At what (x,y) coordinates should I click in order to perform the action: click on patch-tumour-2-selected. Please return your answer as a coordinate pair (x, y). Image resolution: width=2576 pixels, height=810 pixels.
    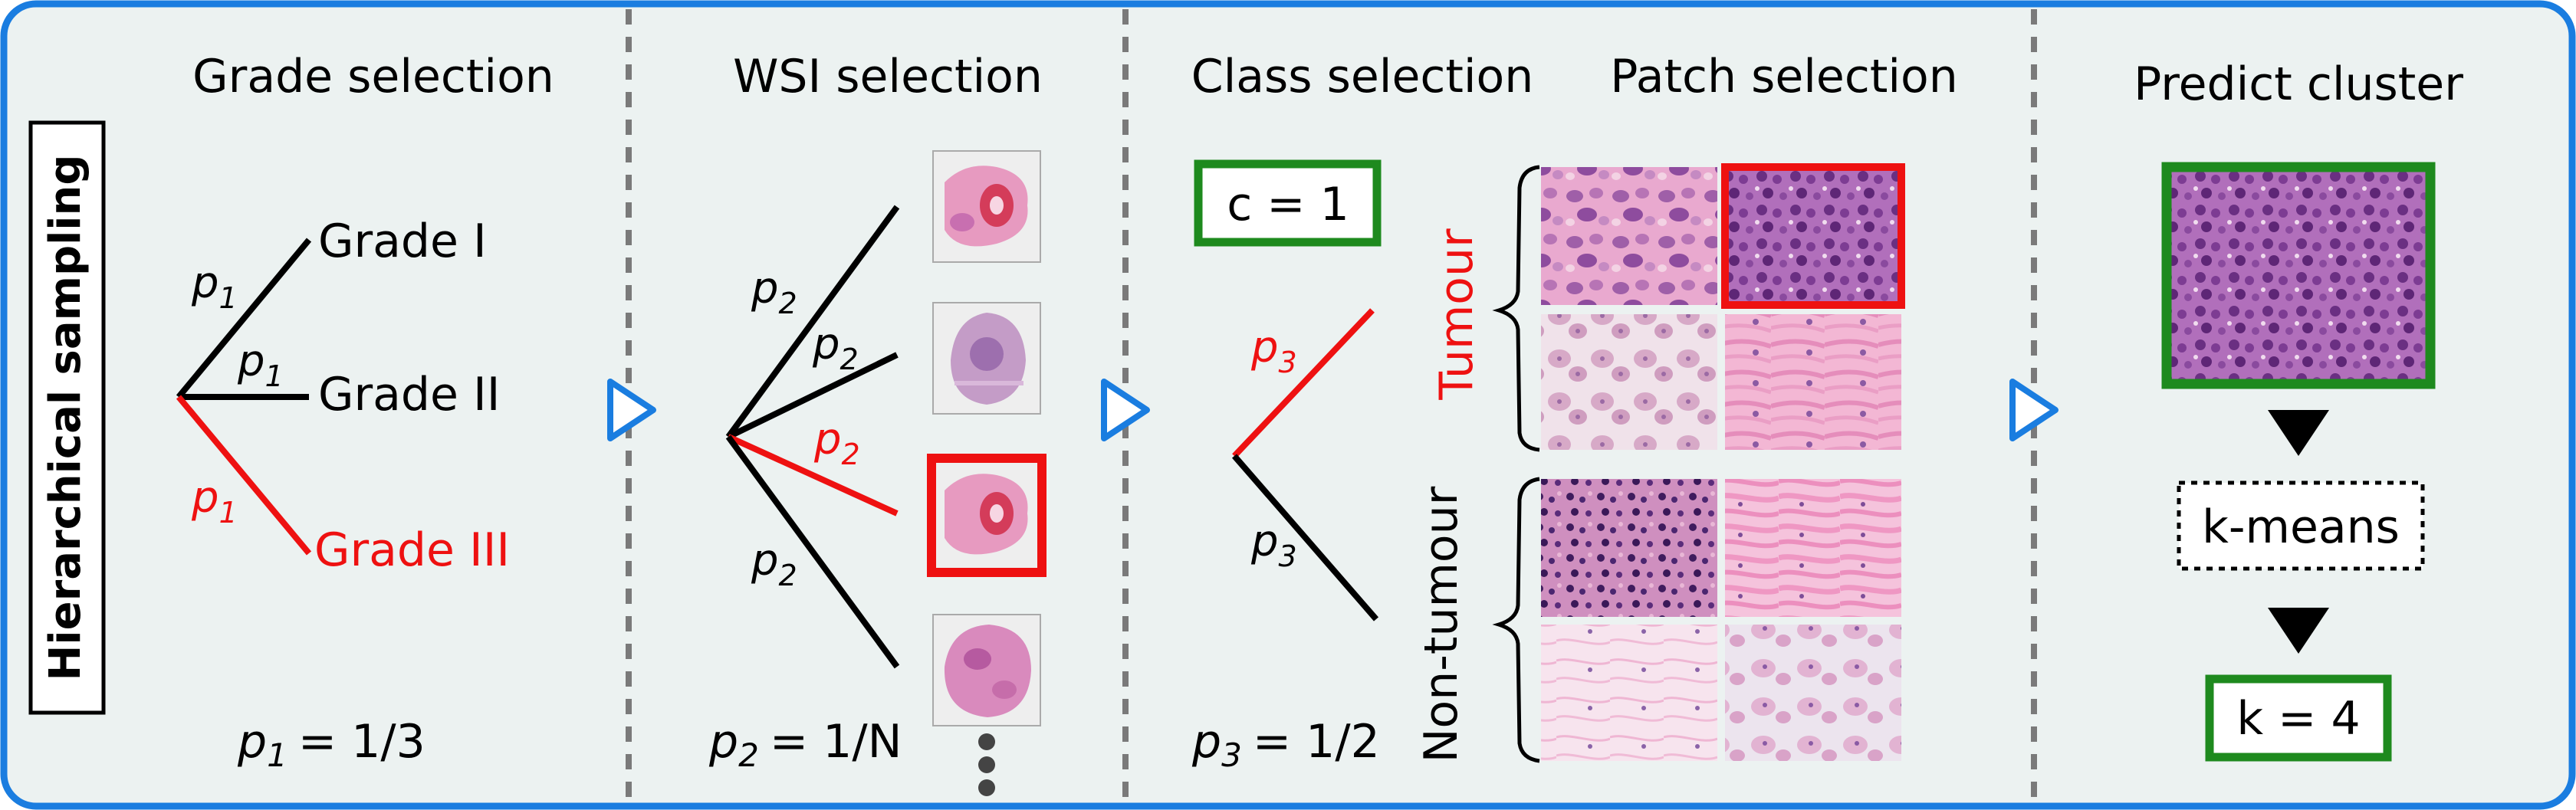
    Looking at the image, I should click on (1813, 236).